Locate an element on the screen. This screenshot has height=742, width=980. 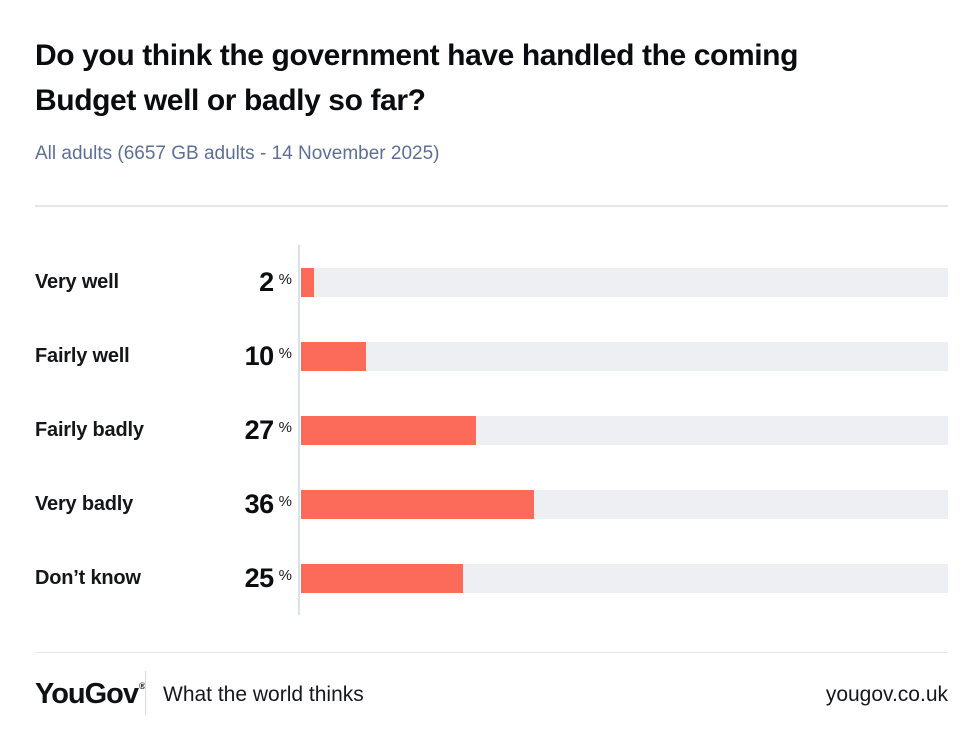
chart-row: Very badly 36% is located at coordinates (490, 504).